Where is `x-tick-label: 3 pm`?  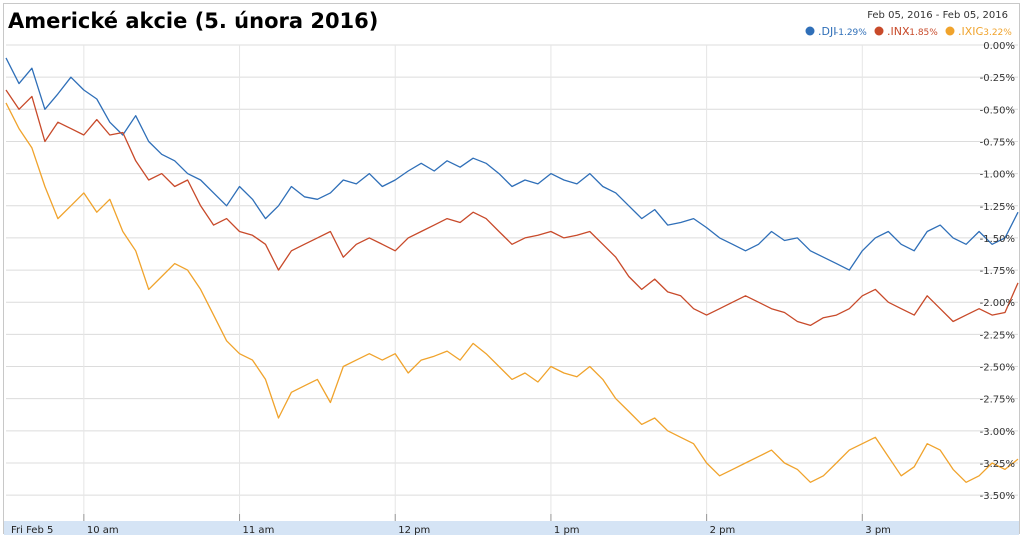
x-tick-label: 3 pm is located at coordinates (878, 530).